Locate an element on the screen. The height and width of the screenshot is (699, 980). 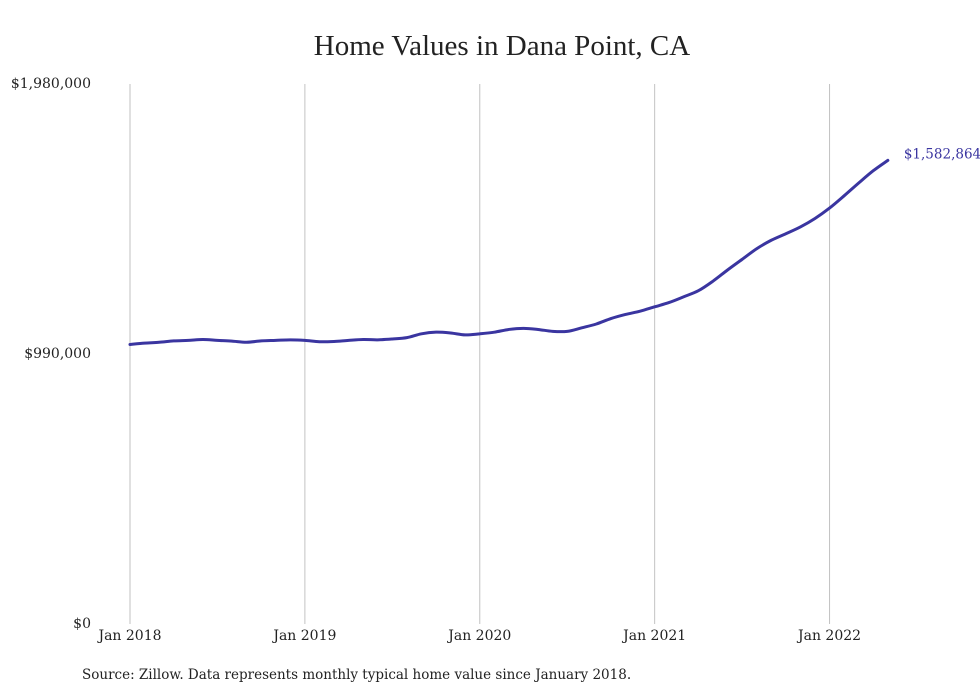
chart-title: Home Values in Dana Point, CA is located at coordinates (502, 46).